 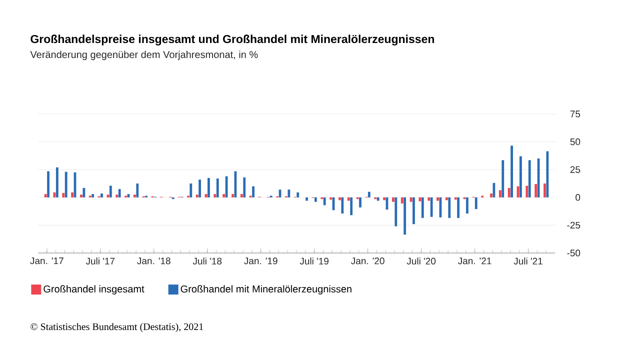 What do you see at coordinates (47, 261) in the screenshot?
I see `x-tick-label: Jan. '17` at bounding box center [47, 261].